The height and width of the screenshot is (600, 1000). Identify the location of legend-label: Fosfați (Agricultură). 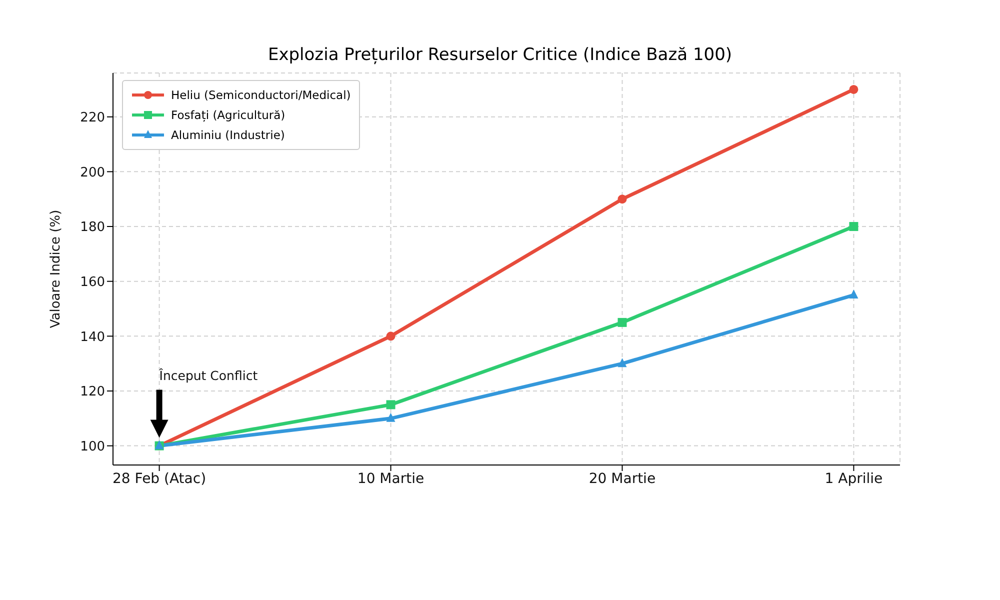
(228, 115).